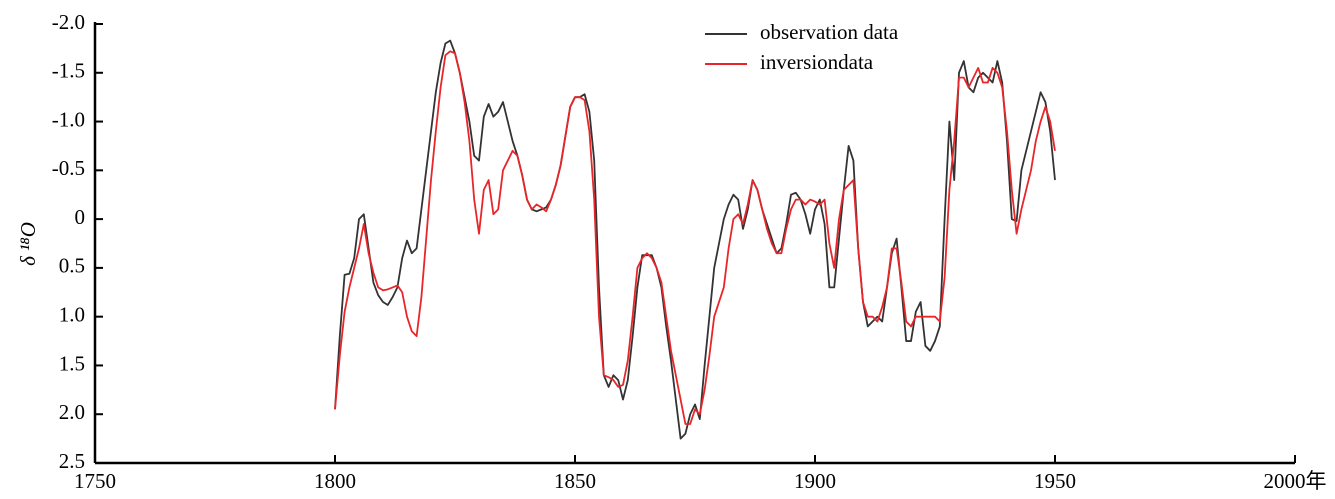 The height and width of the screenshot is (499, 1335). I want to click on x-tick-label: 1800, so click(335, 481).